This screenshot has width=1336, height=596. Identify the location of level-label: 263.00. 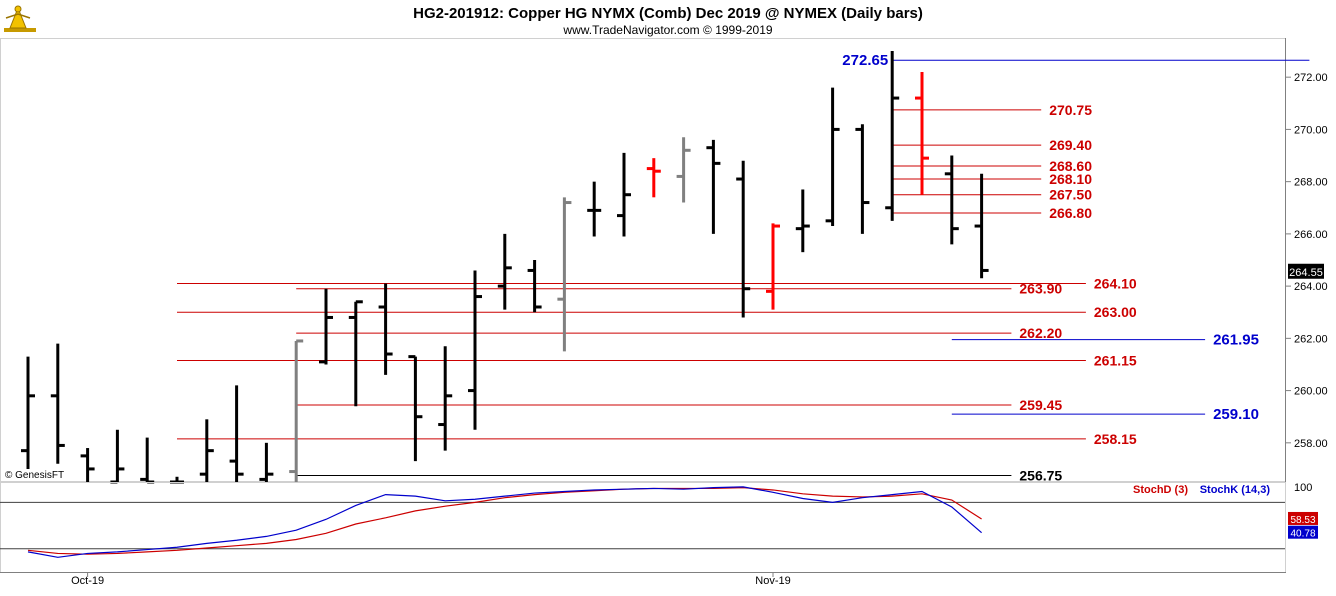
(1115, 312).